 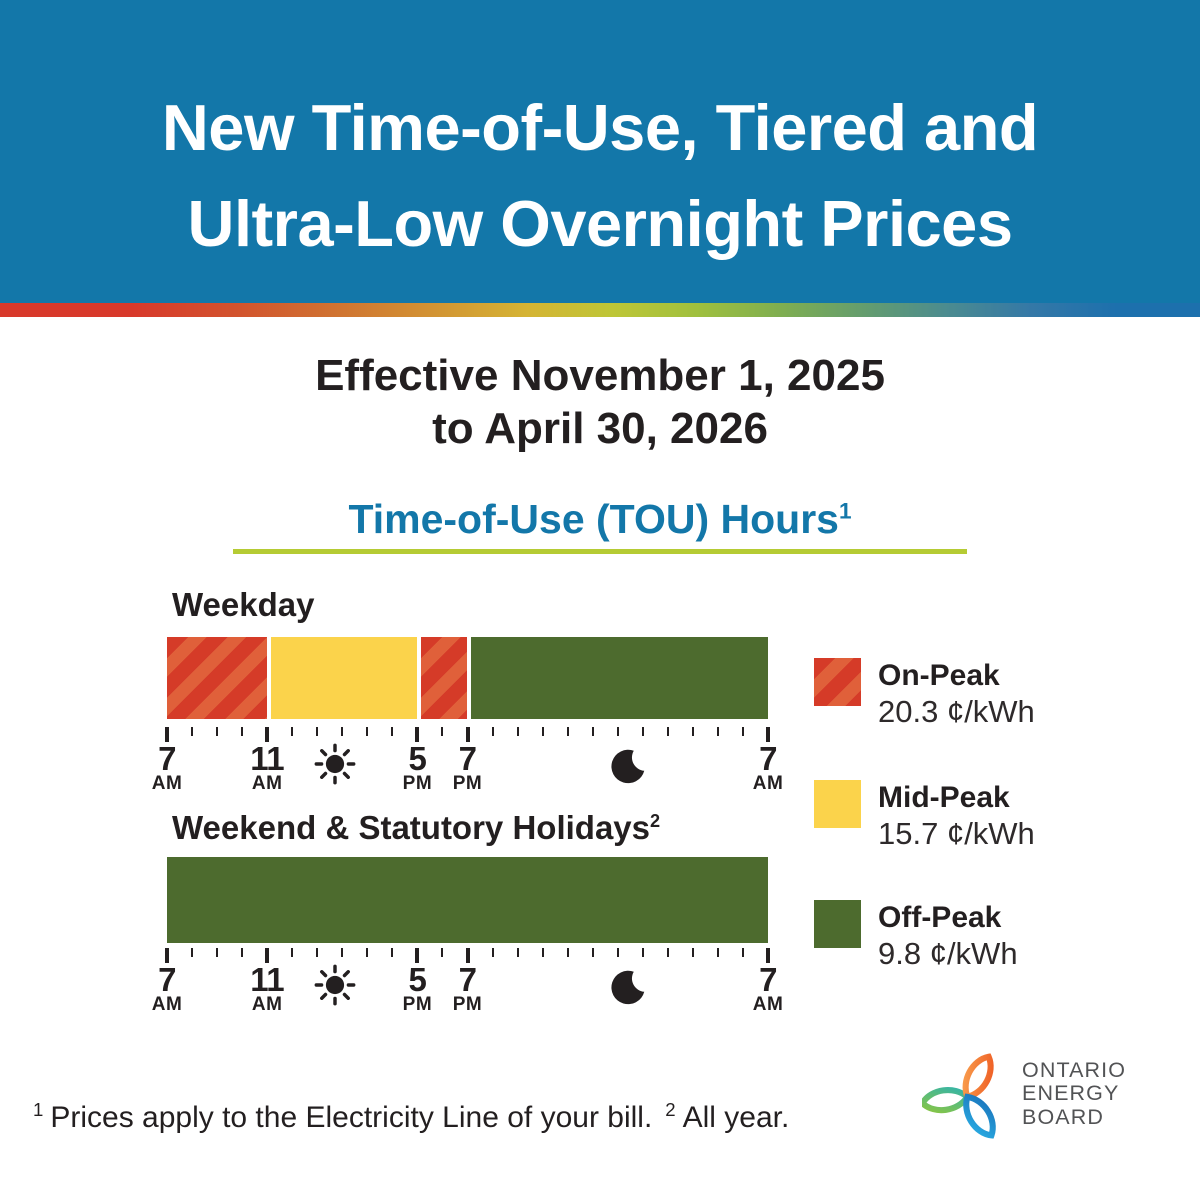 I want to click on legend-text: On-Peak 20.3 ¢/kWh, so click(x=956, y=694).